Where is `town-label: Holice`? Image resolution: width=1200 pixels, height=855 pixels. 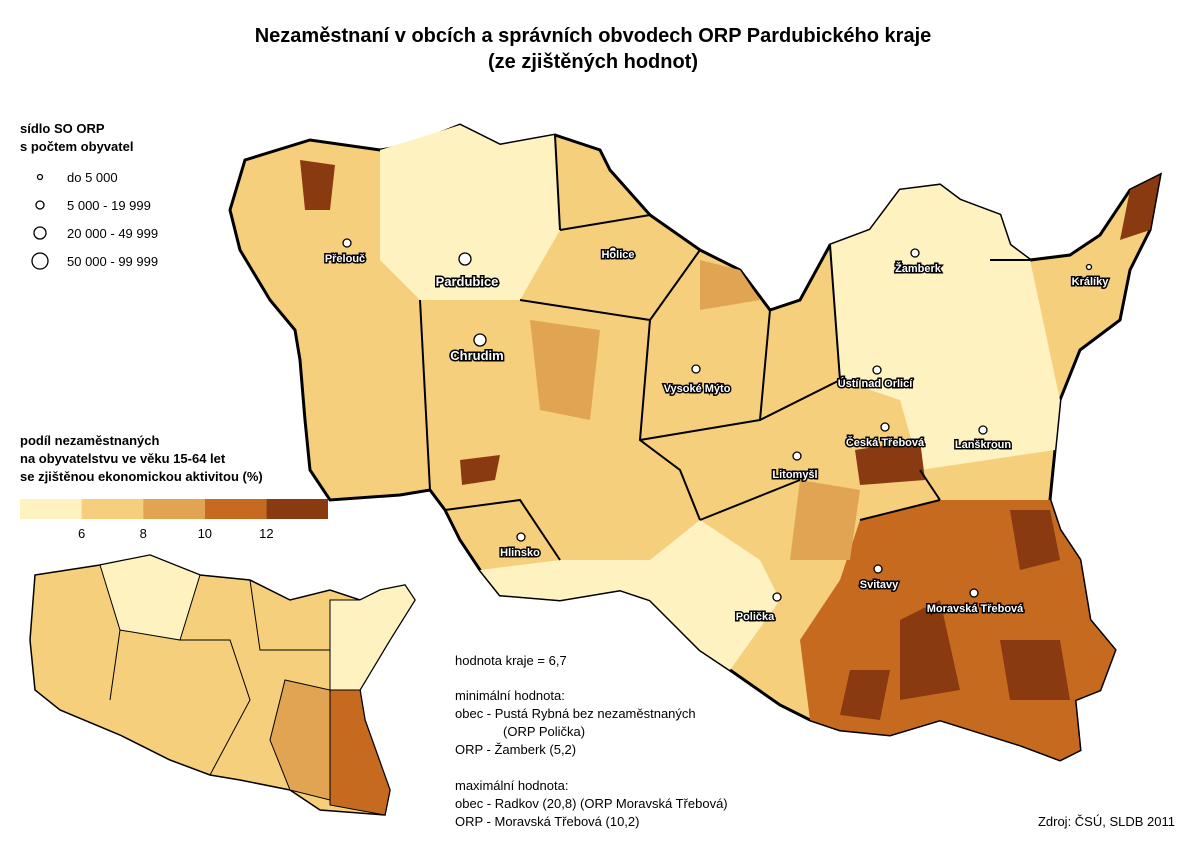 town-label: Holice is located at coordinates (617, 255).